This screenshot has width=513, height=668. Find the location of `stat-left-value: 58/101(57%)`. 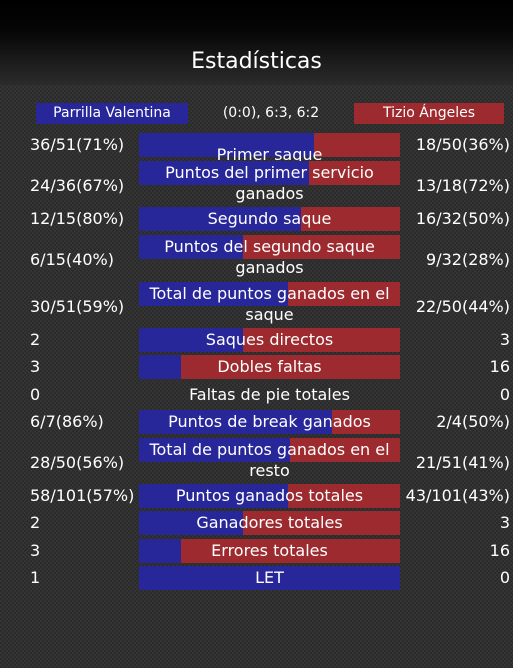

stat-left-value: 58/101(57%) is located at coordinates (82, 495).